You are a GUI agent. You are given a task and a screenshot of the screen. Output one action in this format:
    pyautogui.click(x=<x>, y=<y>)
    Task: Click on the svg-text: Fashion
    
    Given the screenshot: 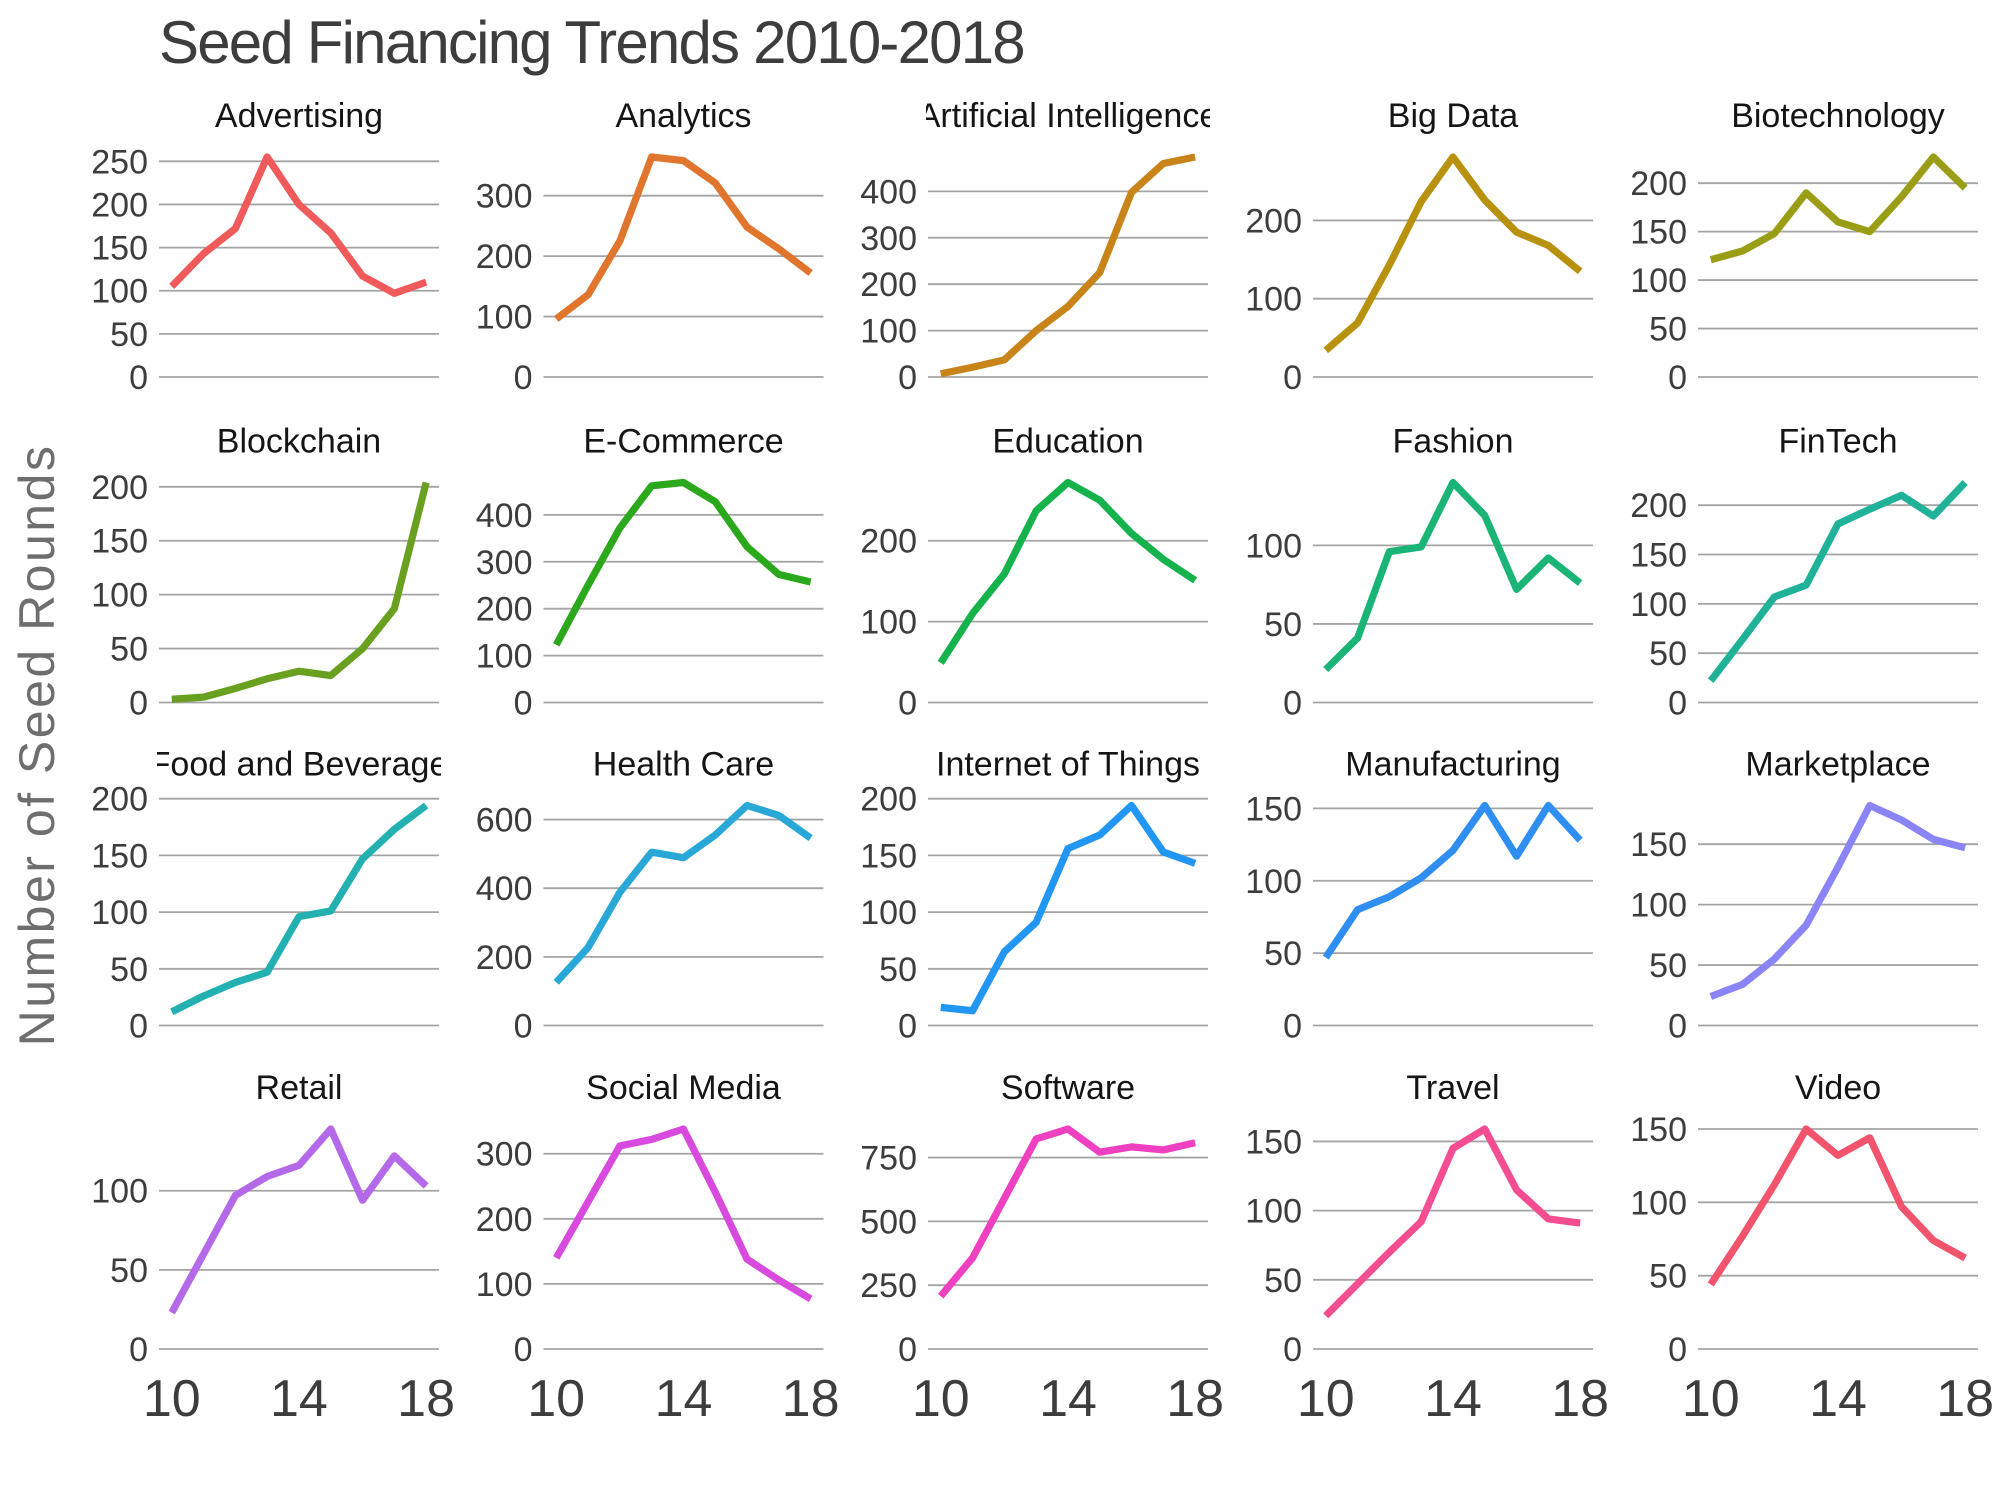 What is the action you would take?
    pyautogui.click(x=1453, y=442)
    